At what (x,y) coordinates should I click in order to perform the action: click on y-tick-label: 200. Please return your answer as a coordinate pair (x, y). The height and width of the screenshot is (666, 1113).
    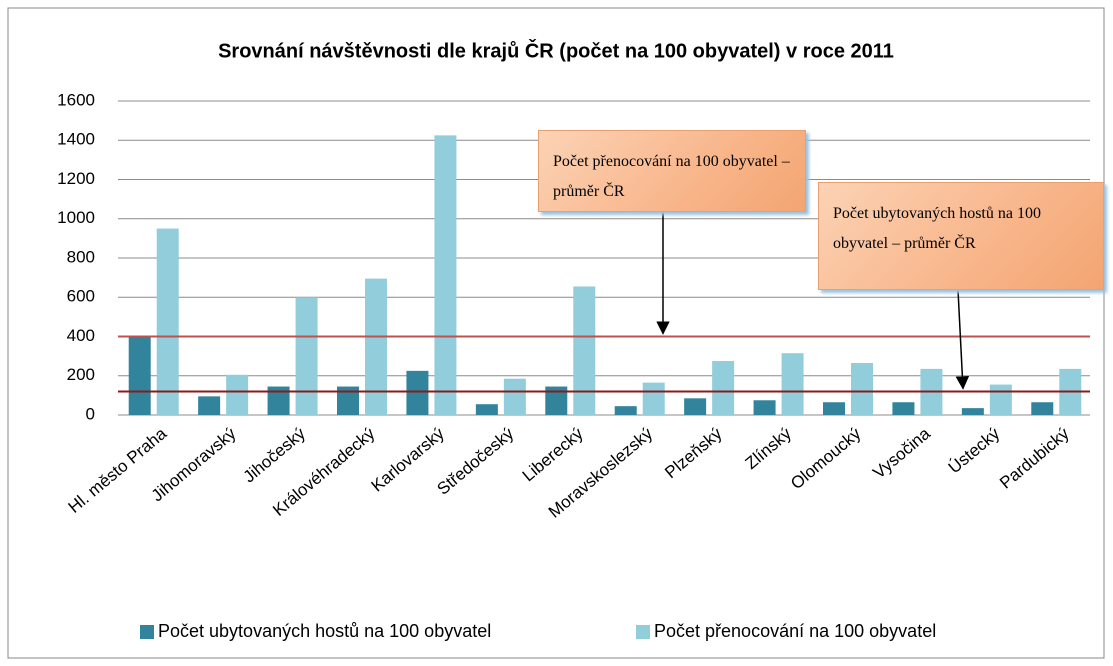
    Looking at the image, I should click on (81, 374).